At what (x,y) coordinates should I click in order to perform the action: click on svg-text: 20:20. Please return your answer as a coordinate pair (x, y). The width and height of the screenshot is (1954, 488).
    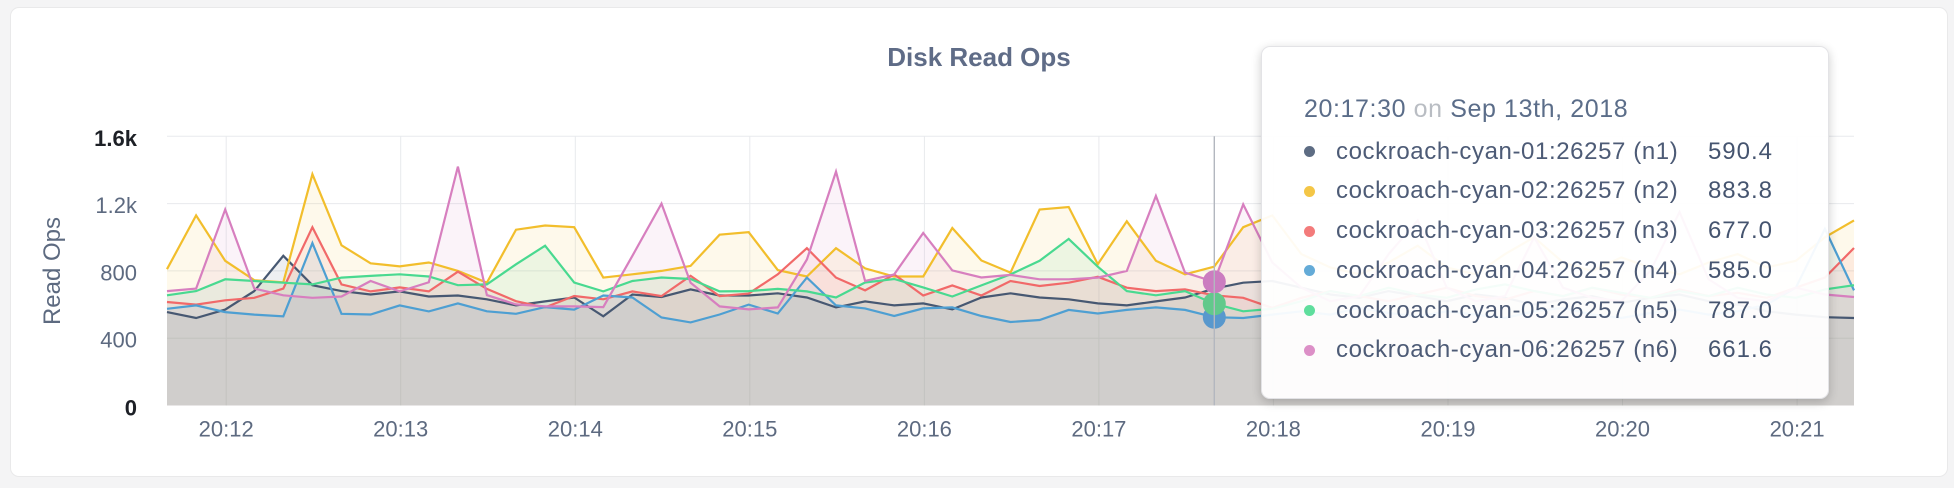
    Looking at the image, I should click on (1622, 429).